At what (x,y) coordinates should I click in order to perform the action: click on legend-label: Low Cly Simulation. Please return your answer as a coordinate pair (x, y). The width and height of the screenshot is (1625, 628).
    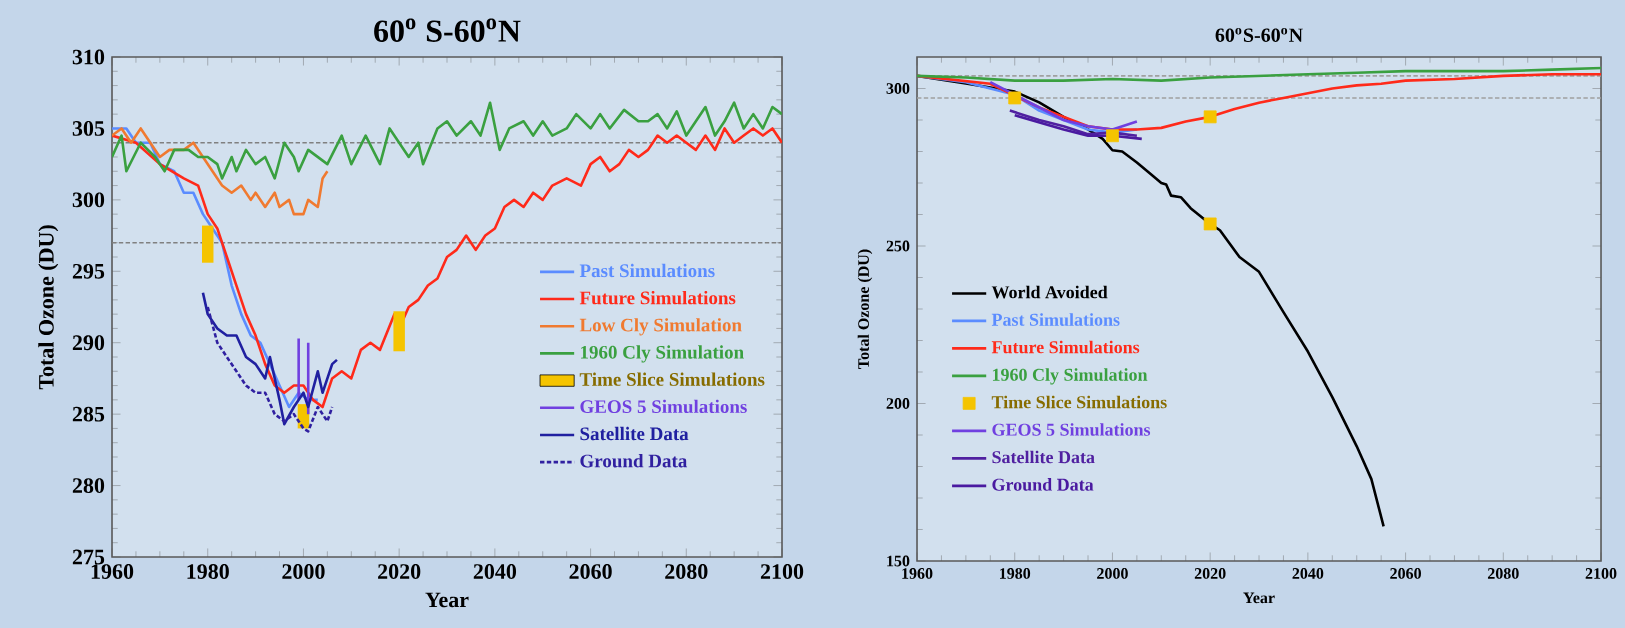
    Looking at the image, I should click on (660, 327).